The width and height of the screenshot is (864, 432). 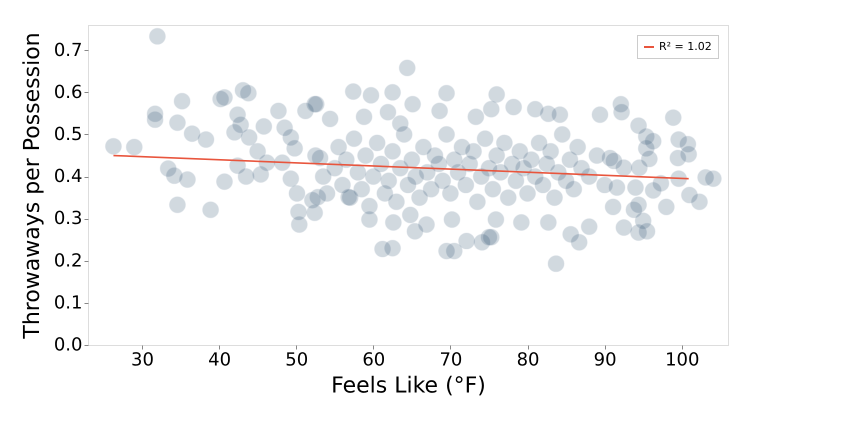 What do you see at coordinates (528, 360) in the screenshot?
I see `x-tick-label: 80` at bounding box center [528, 360].